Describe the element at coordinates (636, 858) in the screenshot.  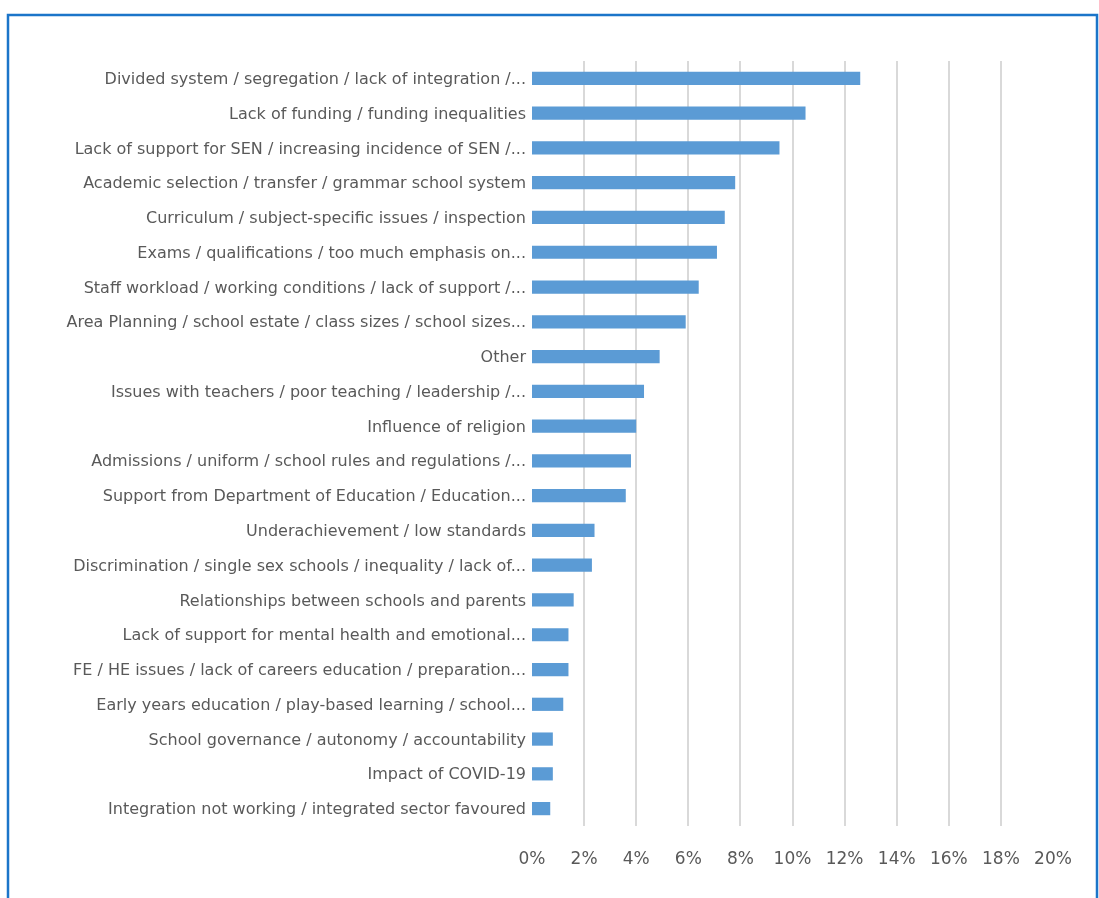
I see `x-tick-label: 4%` at that location.